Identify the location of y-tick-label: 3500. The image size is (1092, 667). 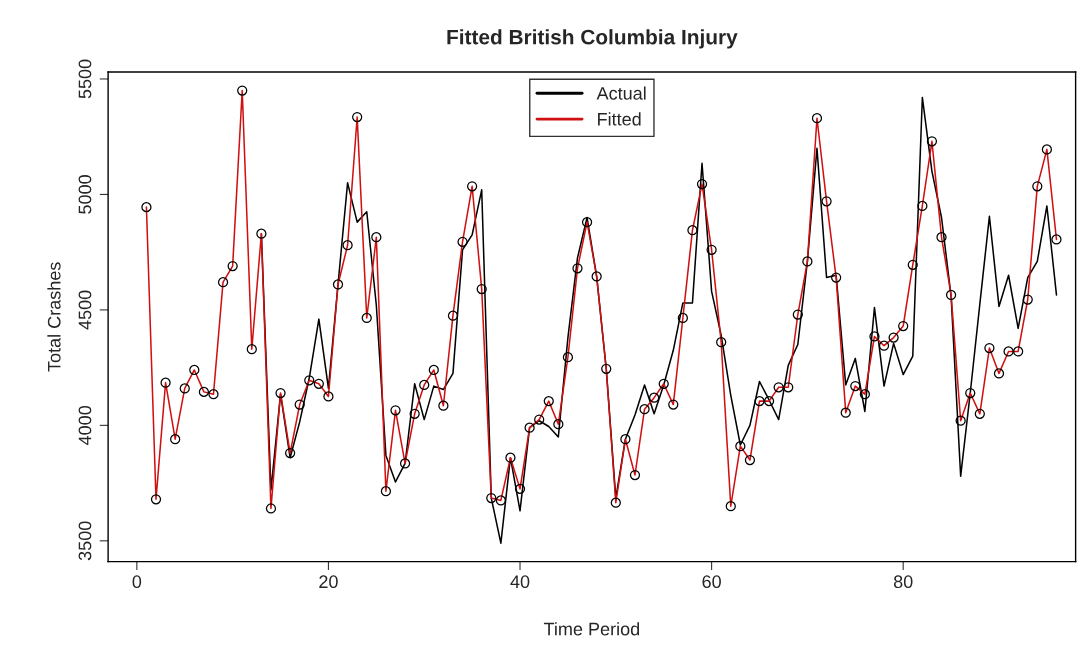
(85, 541).